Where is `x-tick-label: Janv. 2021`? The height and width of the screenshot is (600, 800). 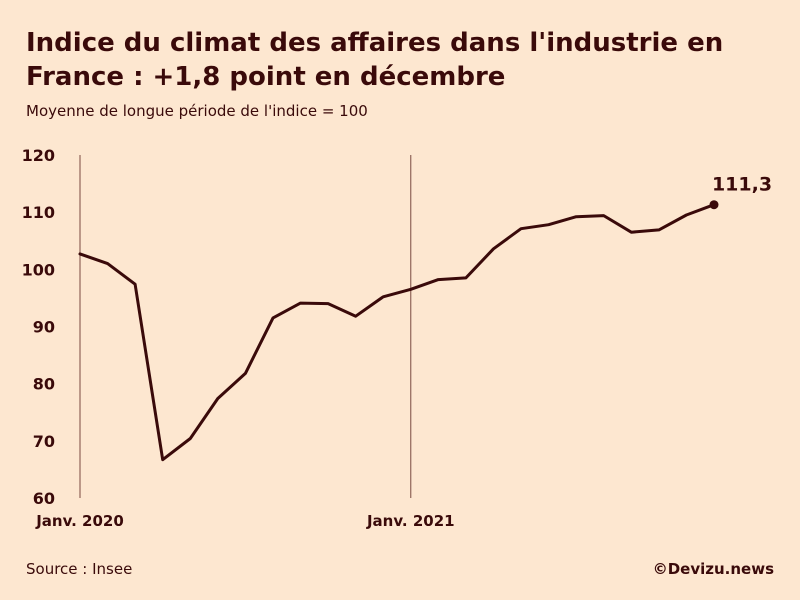
x-tick-label: Janv. 2021 is located at coordinates (410, 521).